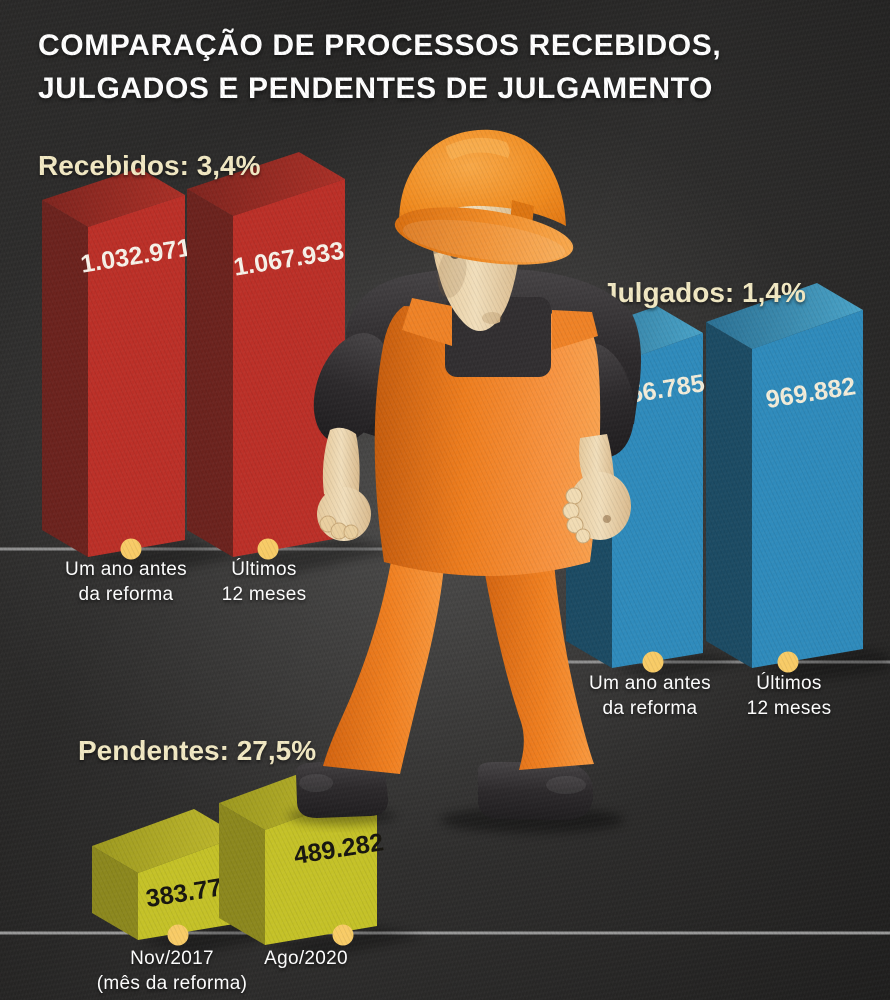 Image resolution: width=890 pixels, height=1000 pixels. I want to click on tick-recebidos-2: Últimos 12 meses, so click(264, 582).